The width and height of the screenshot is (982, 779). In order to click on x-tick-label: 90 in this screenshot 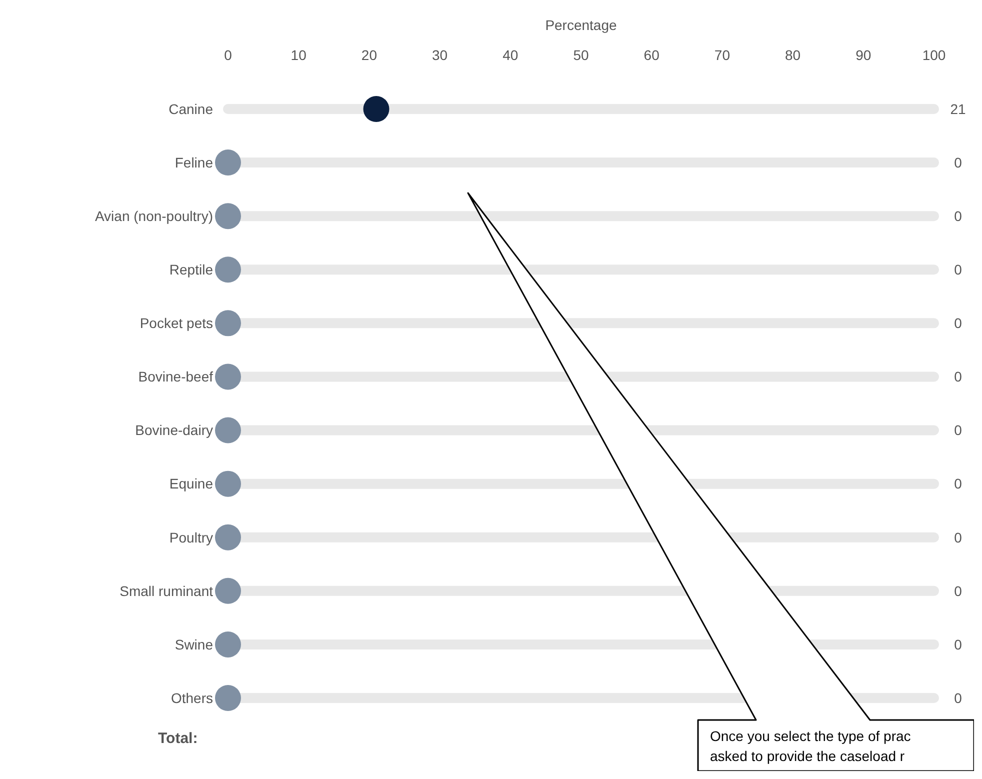, I will do `click(864, 55)`.